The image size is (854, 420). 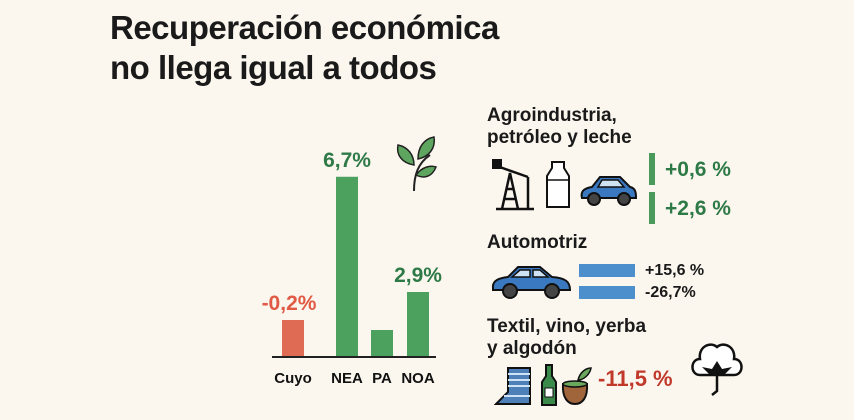 What do you see at coordinates (698, 169) in the screenshot?
I see `agro-value-1: +0,6 %` at bounding box center [698, 169].